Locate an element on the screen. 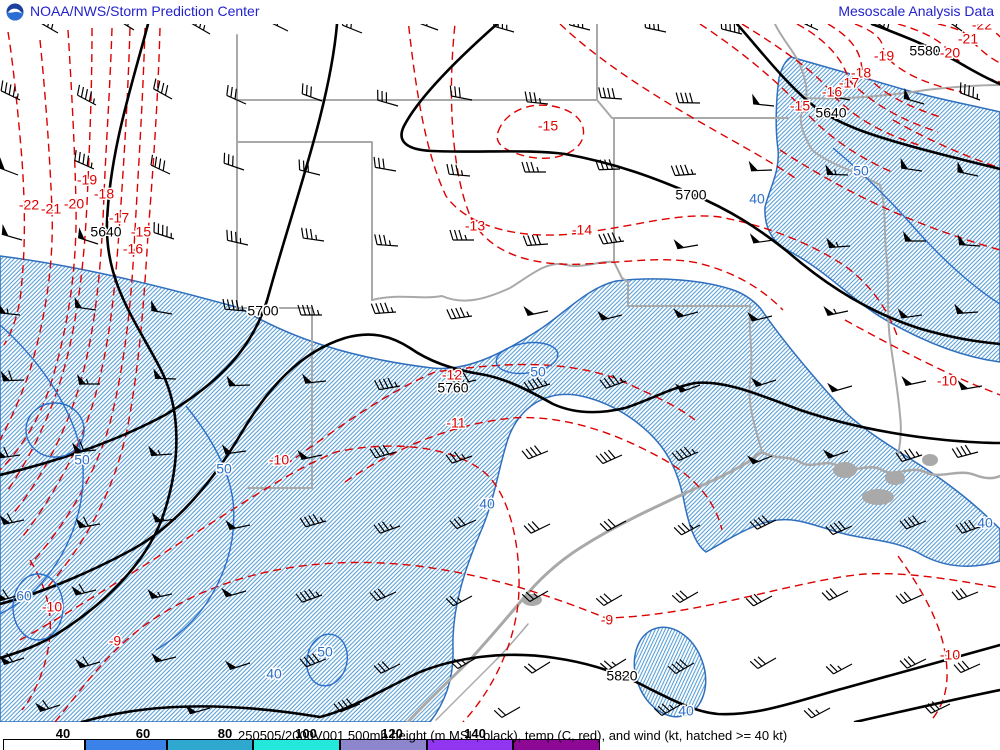 Image resolution: width=1000 pixels, height=750 pixels. temp-contour-label: -17 is located at coordinates (849, 83).